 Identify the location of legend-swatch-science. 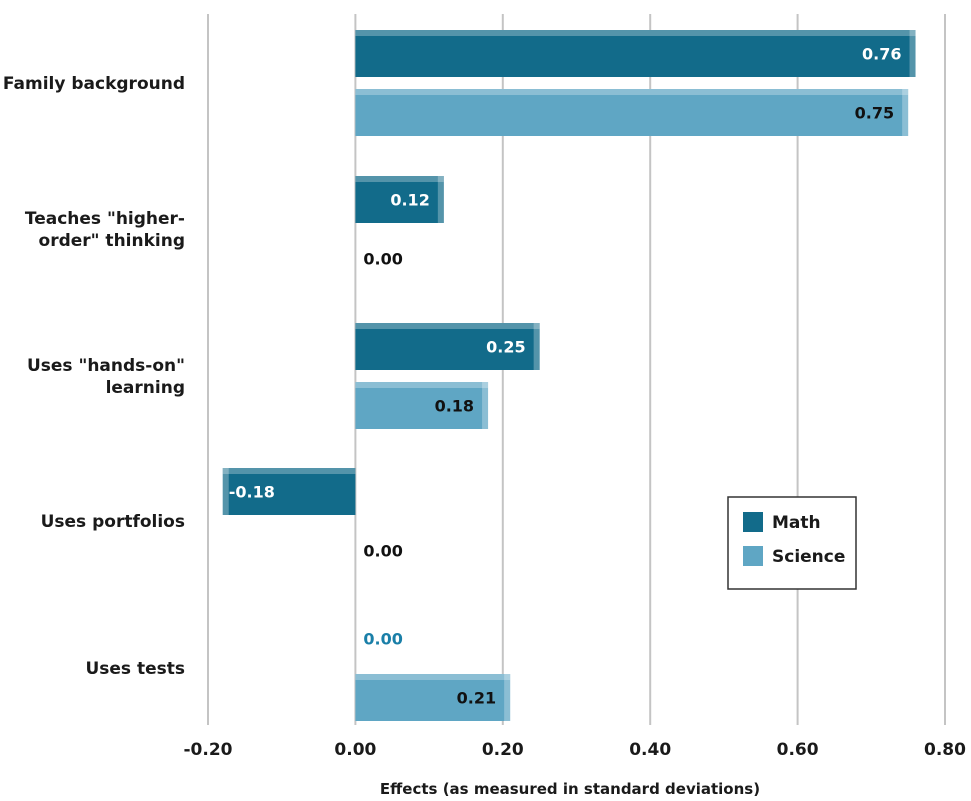
(753, 556).